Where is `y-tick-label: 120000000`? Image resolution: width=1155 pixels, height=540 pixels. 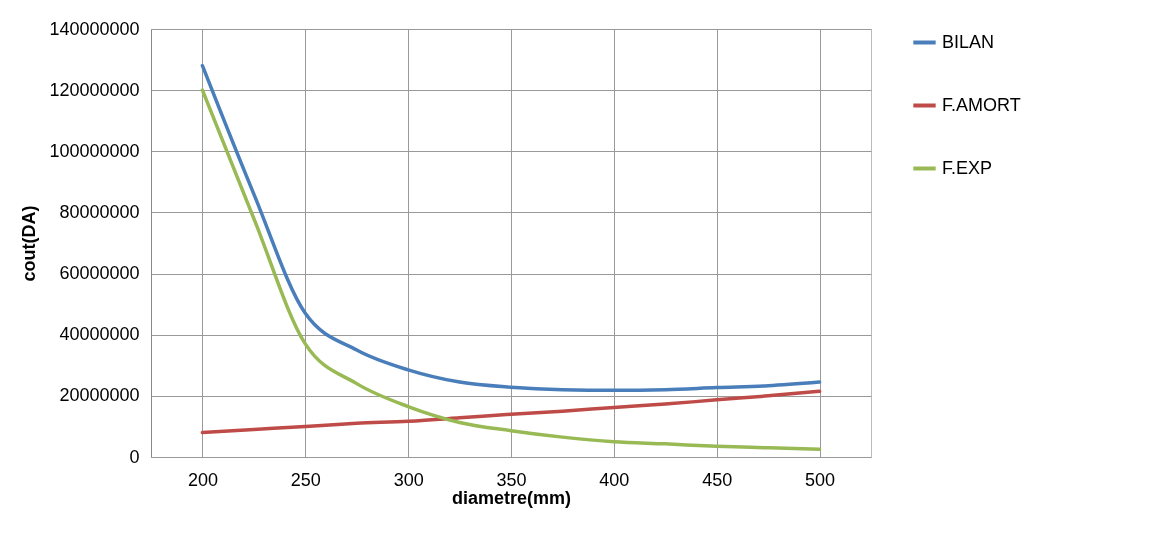 y-tick-label: 120000000 is located at coordinates (94, 89).